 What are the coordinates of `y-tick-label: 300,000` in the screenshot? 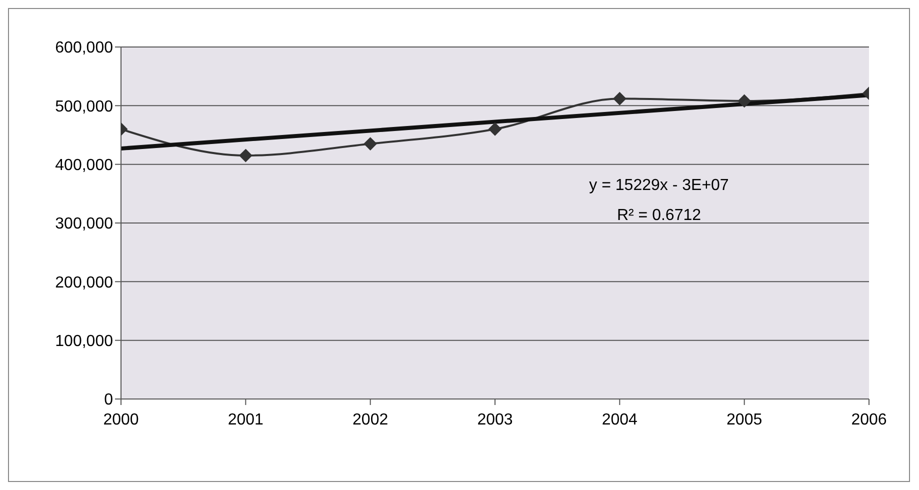 It's located at (84, 224).